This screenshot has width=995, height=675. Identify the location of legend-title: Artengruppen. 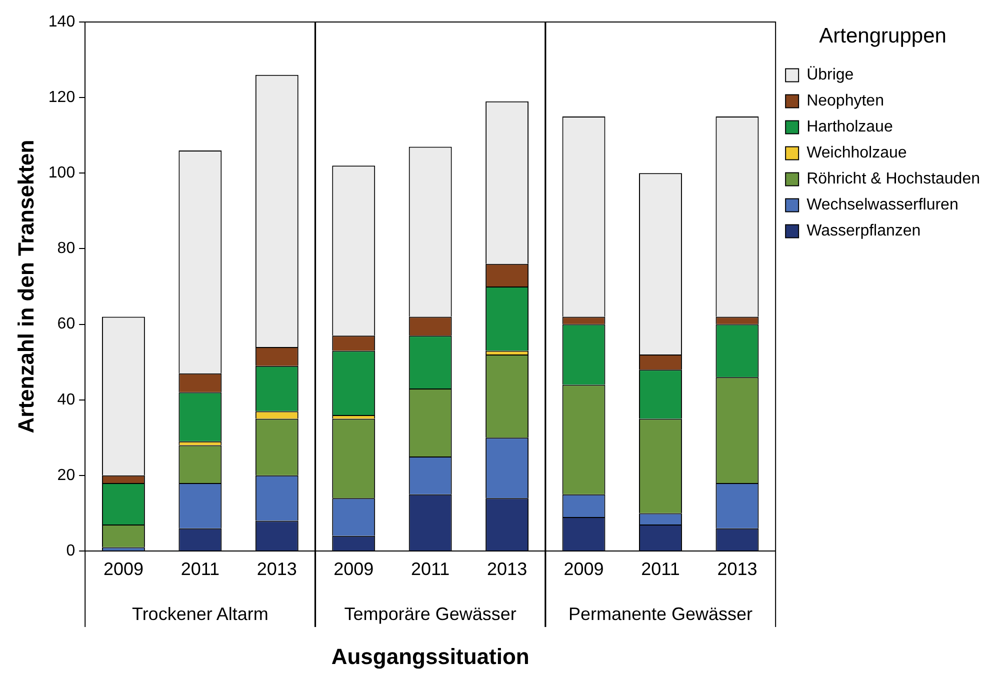
(882, 36).